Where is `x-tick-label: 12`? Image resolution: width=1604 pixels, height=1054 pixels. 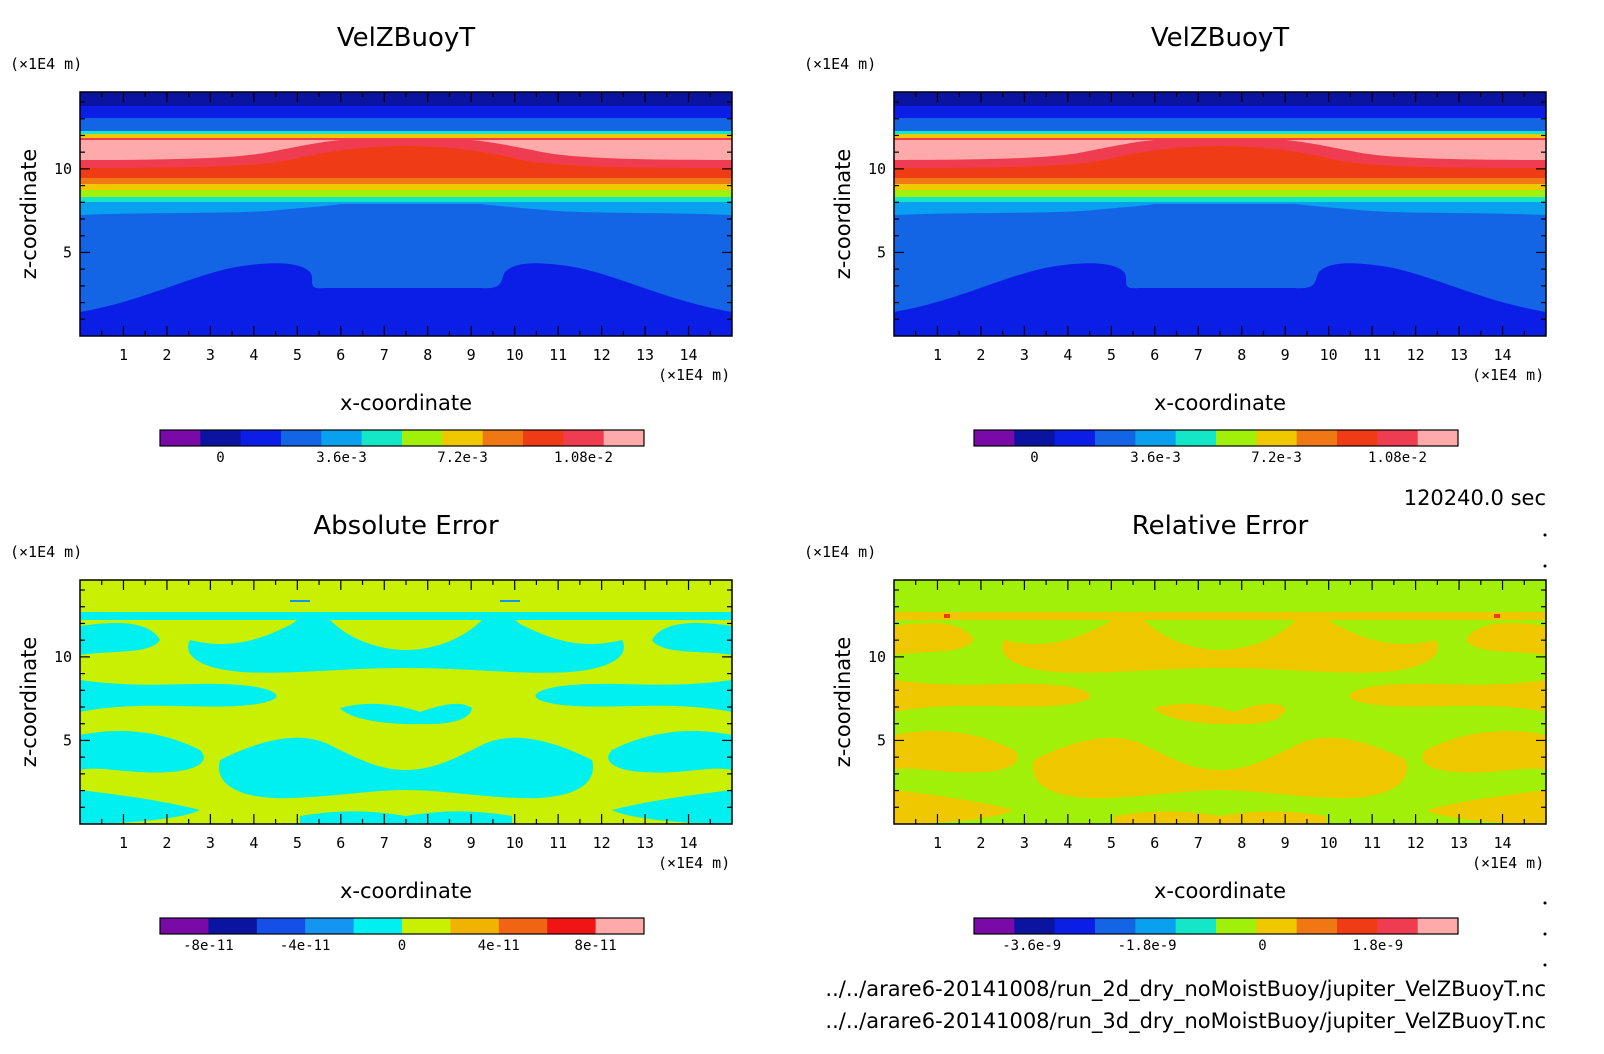 x-tick-label: 12 is located at coordinates (602, 355).